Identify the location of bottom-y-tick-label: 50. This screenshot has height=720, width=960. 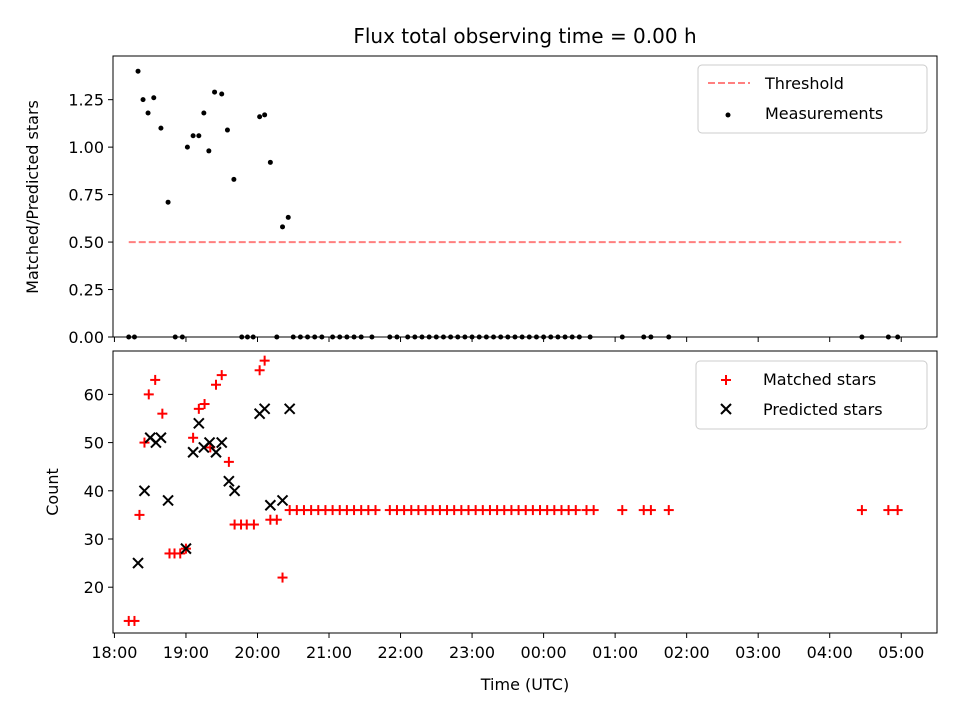
(94, 443).